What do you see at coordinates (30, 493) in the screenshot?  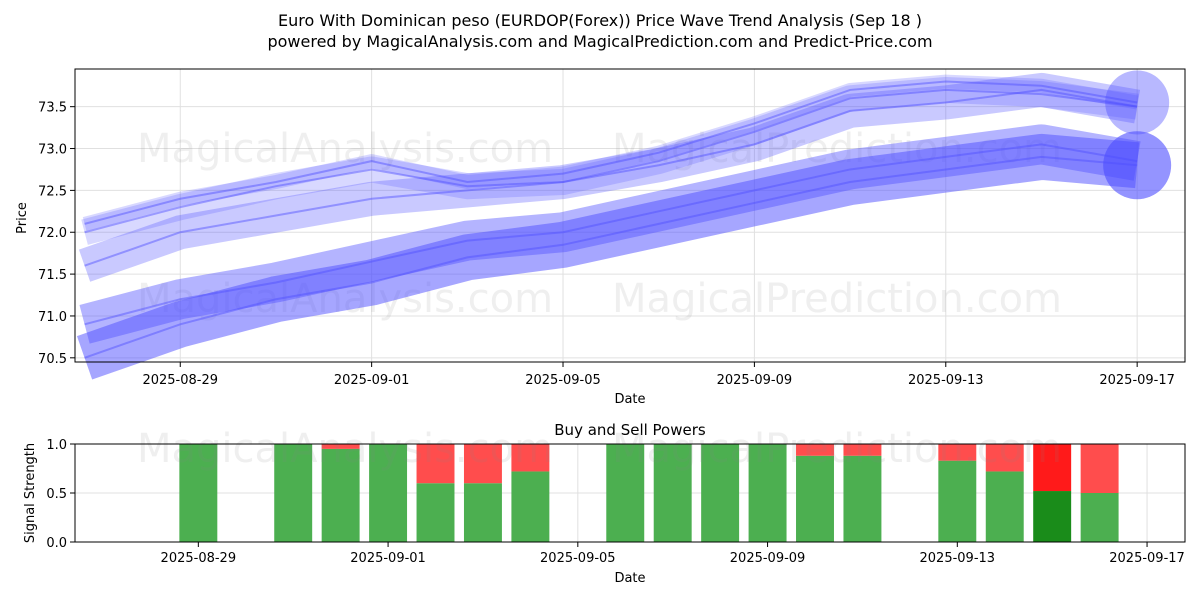 I see `bottom-y-axis-label: Signal Strength` at bounding box center [30, 493].